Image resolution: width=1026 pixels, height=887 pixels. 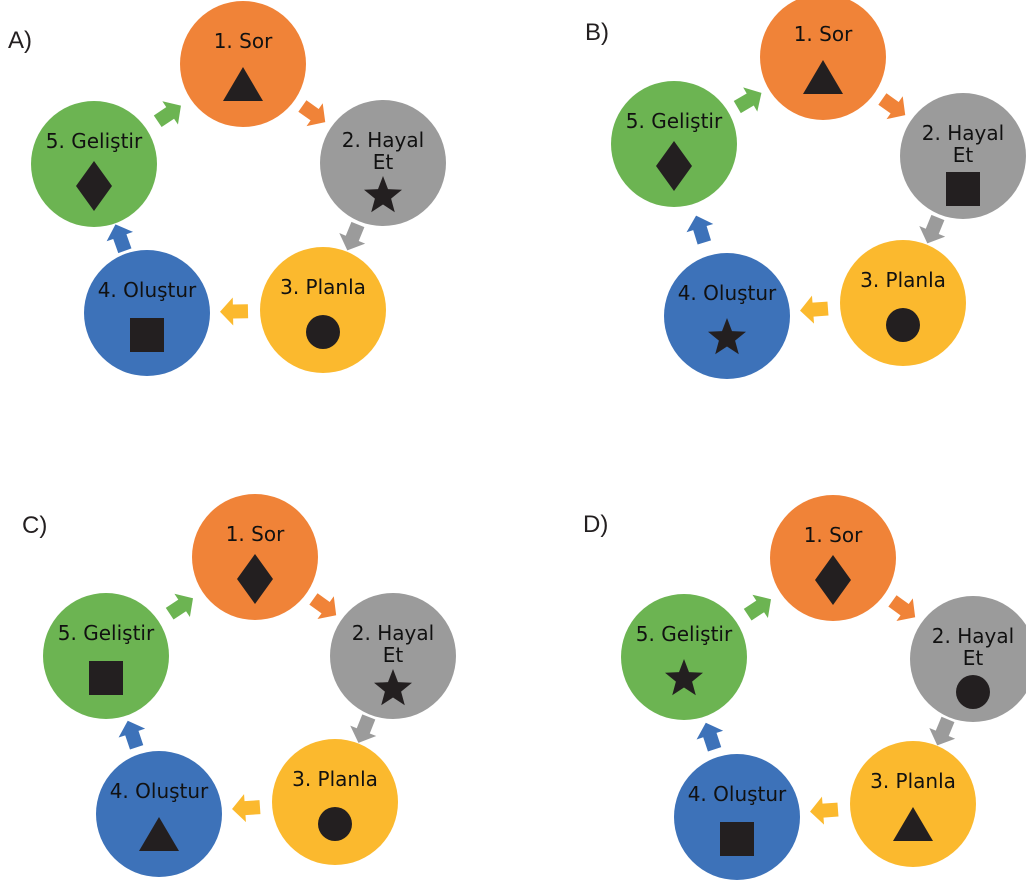 What do you see at coordinates (597, 32) in the screenshot?
I see `option-label: B)` at bounding box center [597, 32].